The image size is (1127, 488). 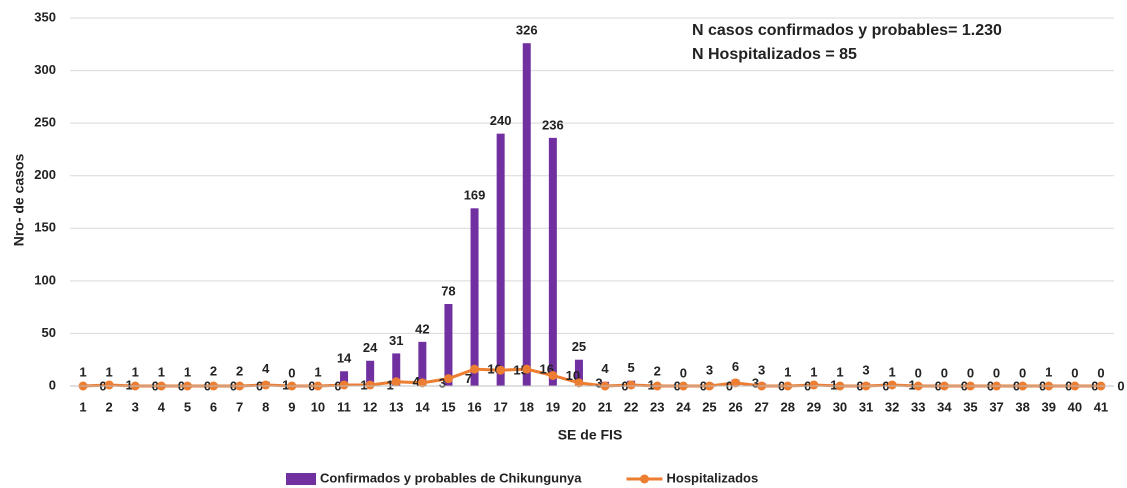 What do you see at coordinates (239, 406) in the screenshot?
I see `x-tick-label: 7` at bounding box center [239, 406].